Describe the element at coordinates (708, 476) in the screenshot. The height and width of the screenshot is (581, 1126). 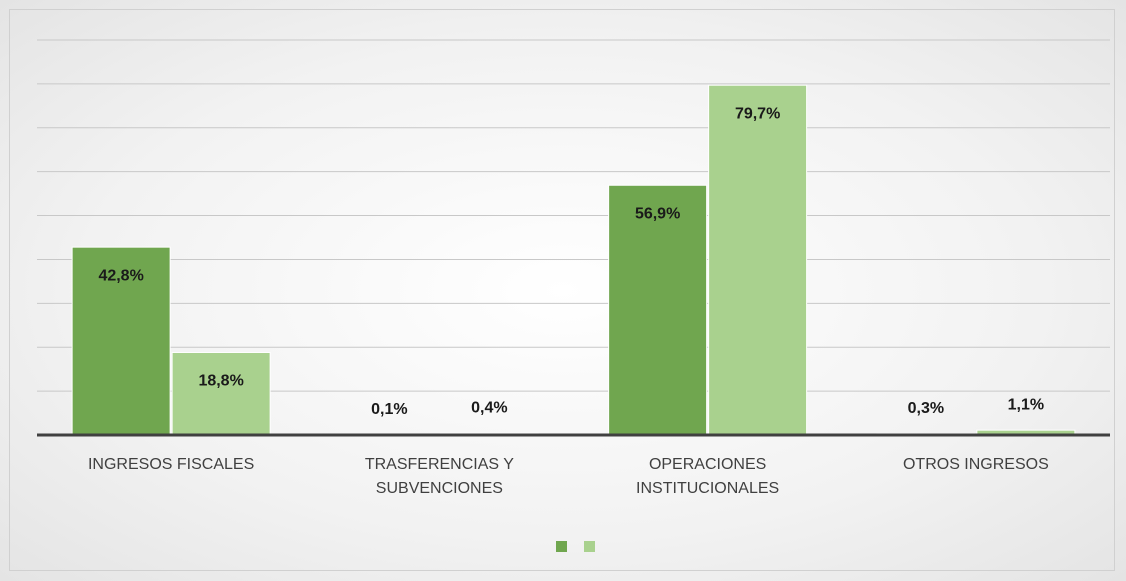
I see `x-tick-label: OPERACIONES INSTITUCIONALES` at that location.